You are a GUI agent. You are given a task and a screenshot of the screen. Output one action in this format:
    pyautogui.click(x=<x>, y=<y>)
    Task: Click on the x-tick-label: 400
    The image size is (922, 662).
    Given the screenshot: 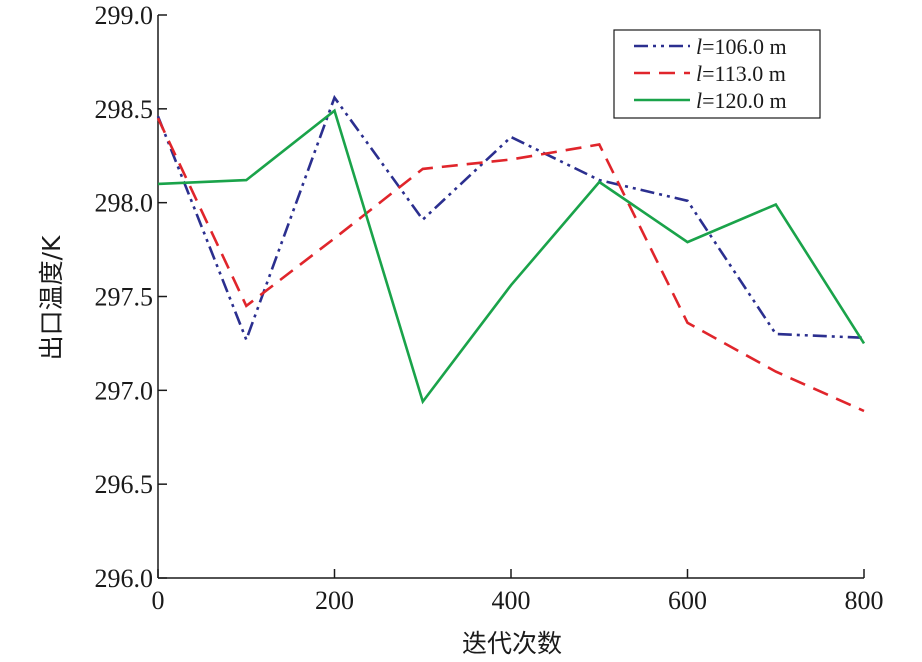 What is the action you would take?
    pyautogui.click(x=511, y=600)
    